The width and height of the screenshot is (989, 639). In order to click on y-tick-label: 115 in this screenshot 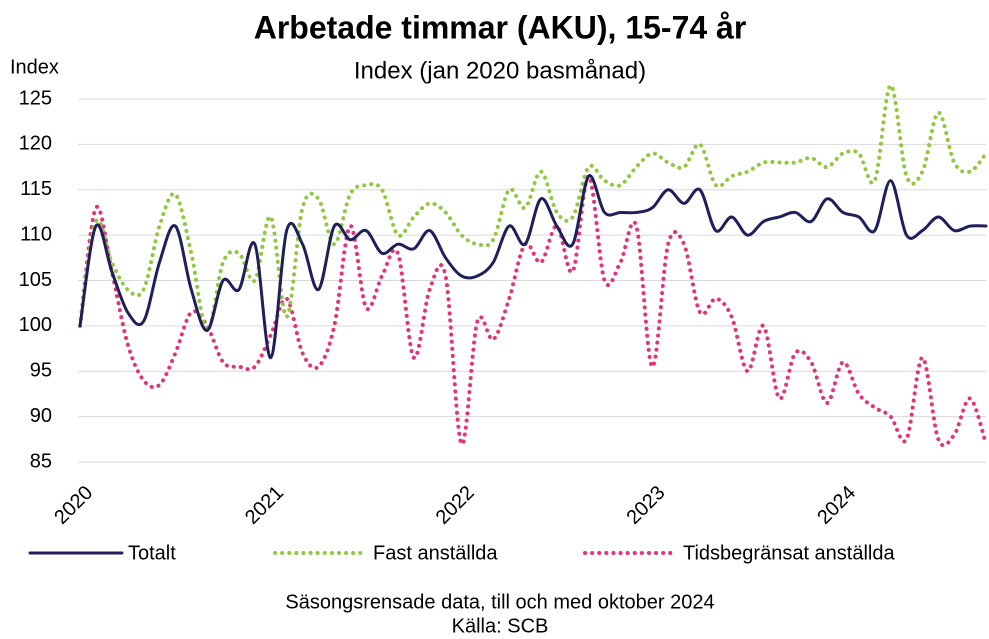, I will do `click(36, 189)`.